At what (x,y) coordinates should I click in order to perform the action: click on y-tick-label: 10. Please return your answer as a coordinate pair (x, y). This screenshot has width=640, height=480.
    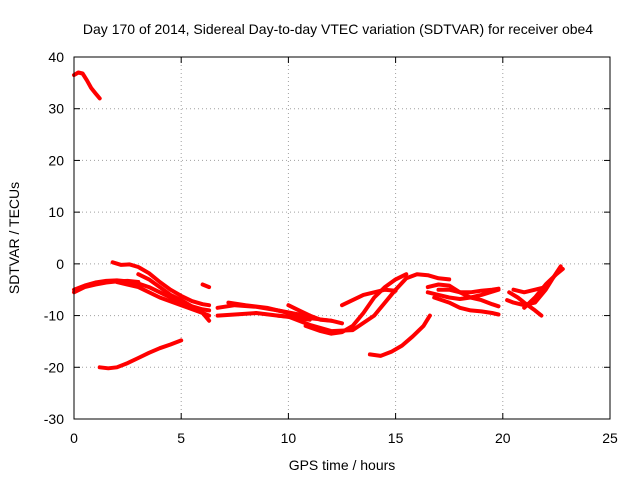
    Looking at the image, I should click on (56, 212).